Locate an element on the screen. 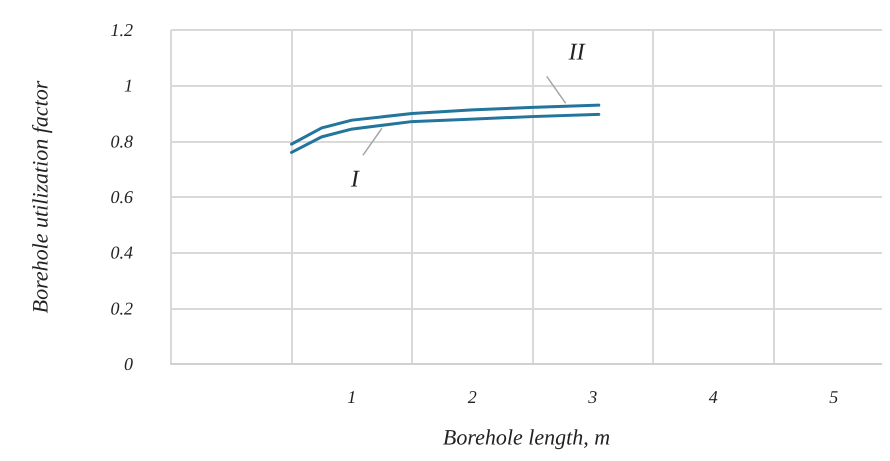  x-tick-label: 5 is located at coordinates (833, 397).